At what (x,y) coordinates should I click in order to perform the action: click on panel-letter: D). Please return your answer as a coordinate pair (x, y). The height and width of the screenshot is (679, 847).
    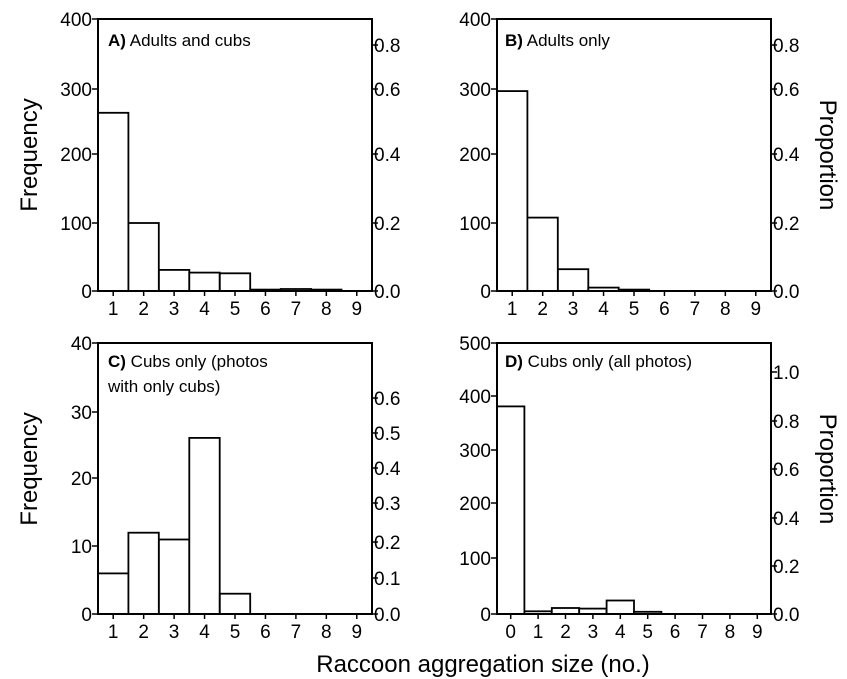
    Looking at the image, I should click on (514, 361).